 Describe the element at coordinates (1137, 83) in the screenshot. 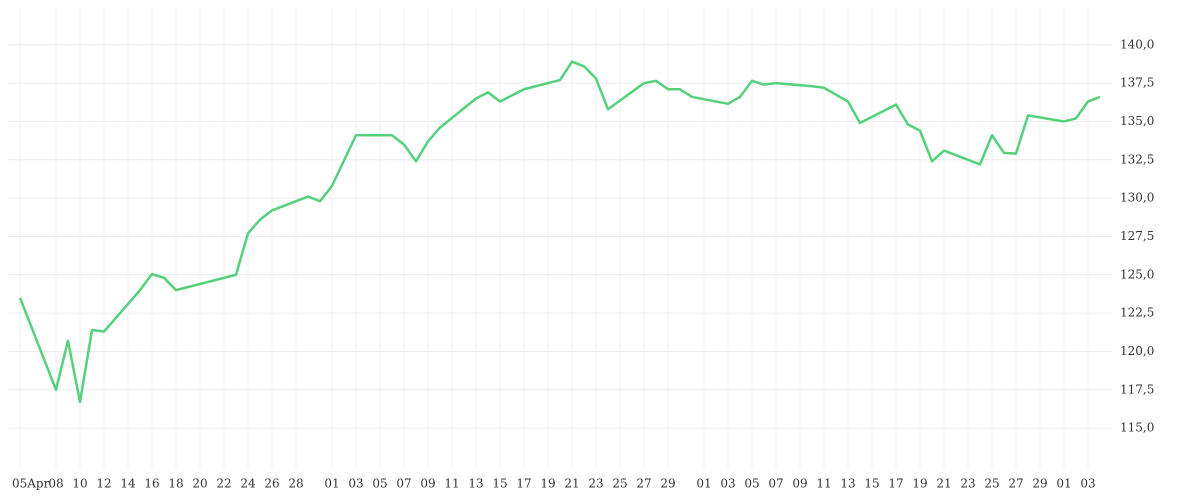

I see `y-tick-label: 137,5` at that location.